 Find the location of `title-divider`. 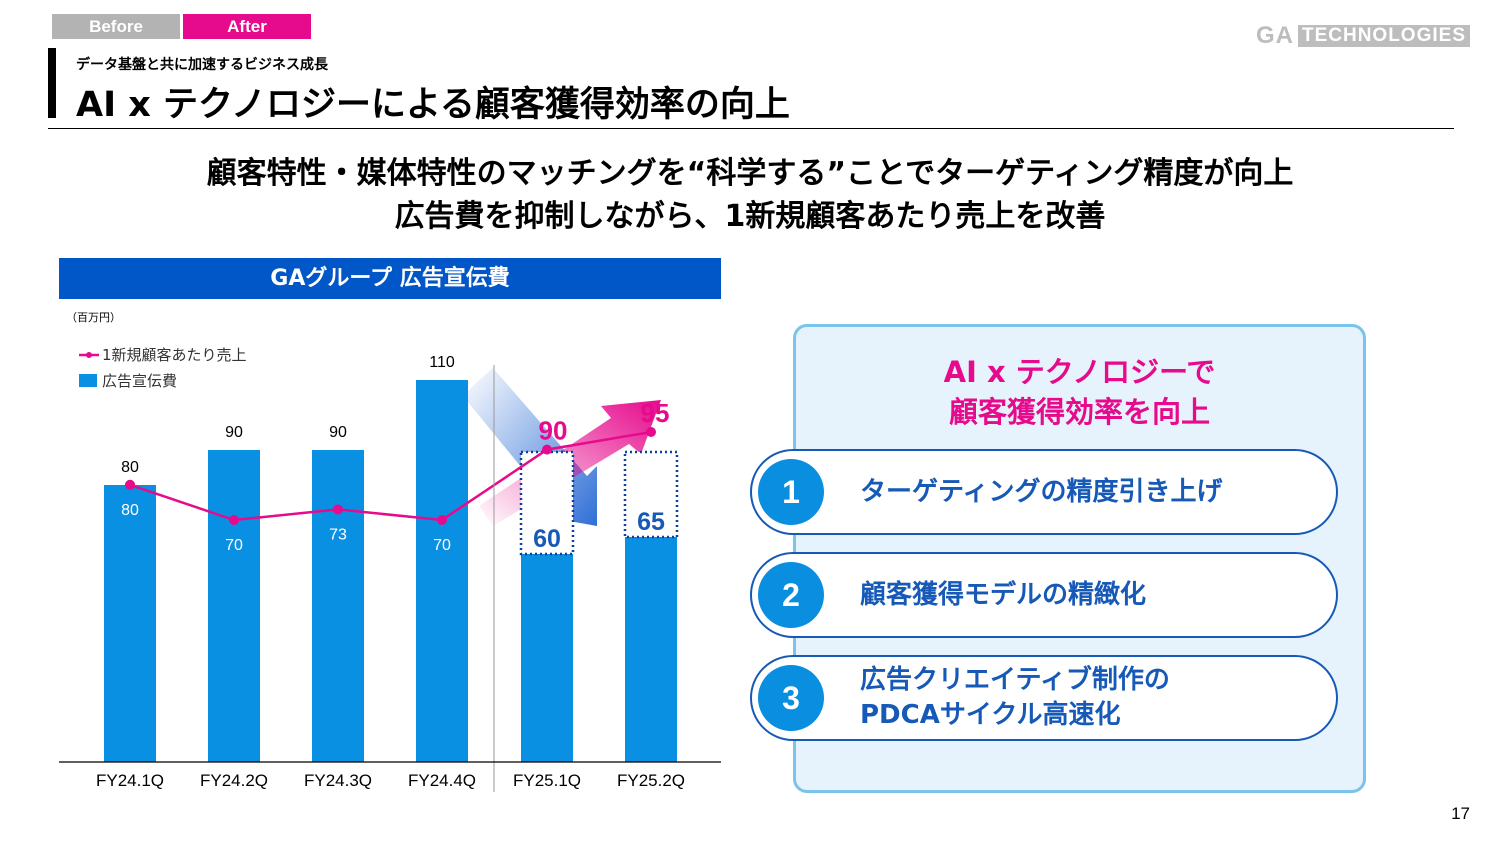

title-divider is located at coordinates (751, 128).